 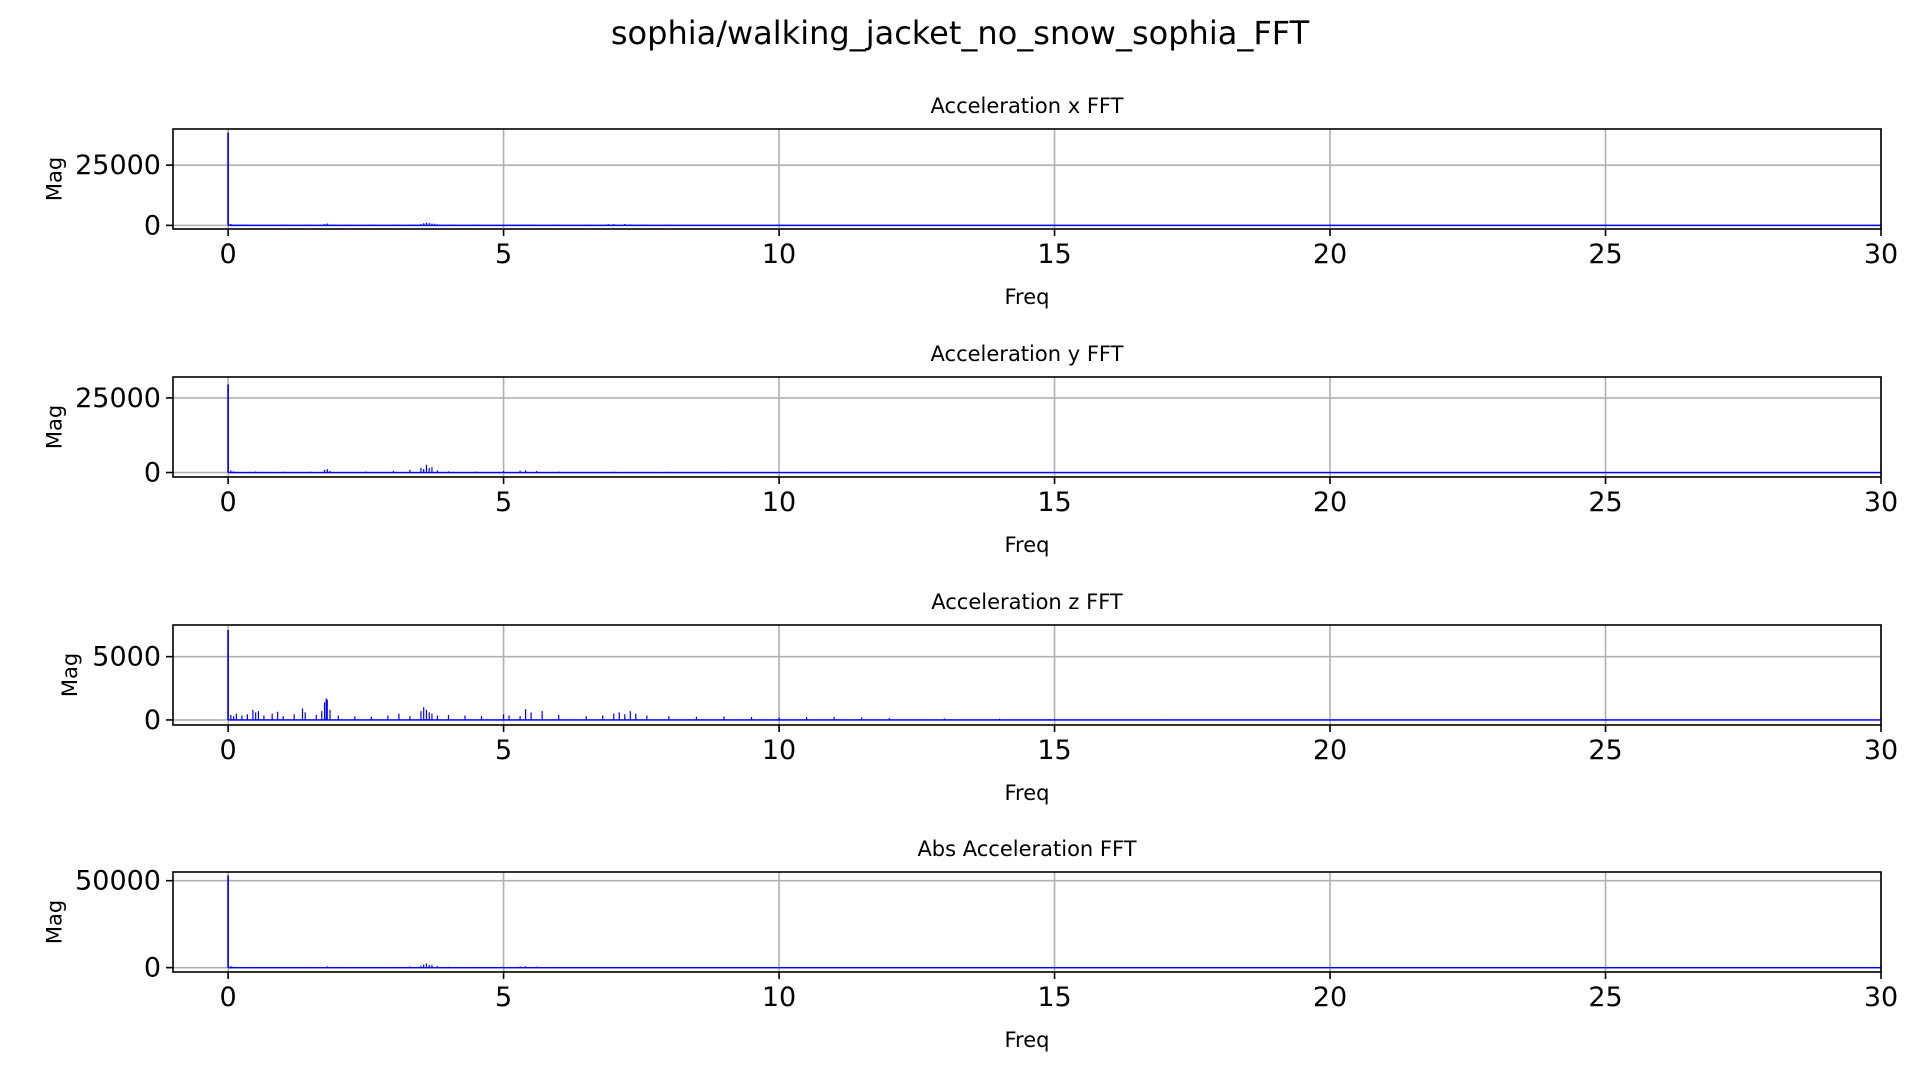 What do you see at coordinates (118, 881) in the screenshot?
I see `y-tick-label: 50000` at bounding box center [118, 881].